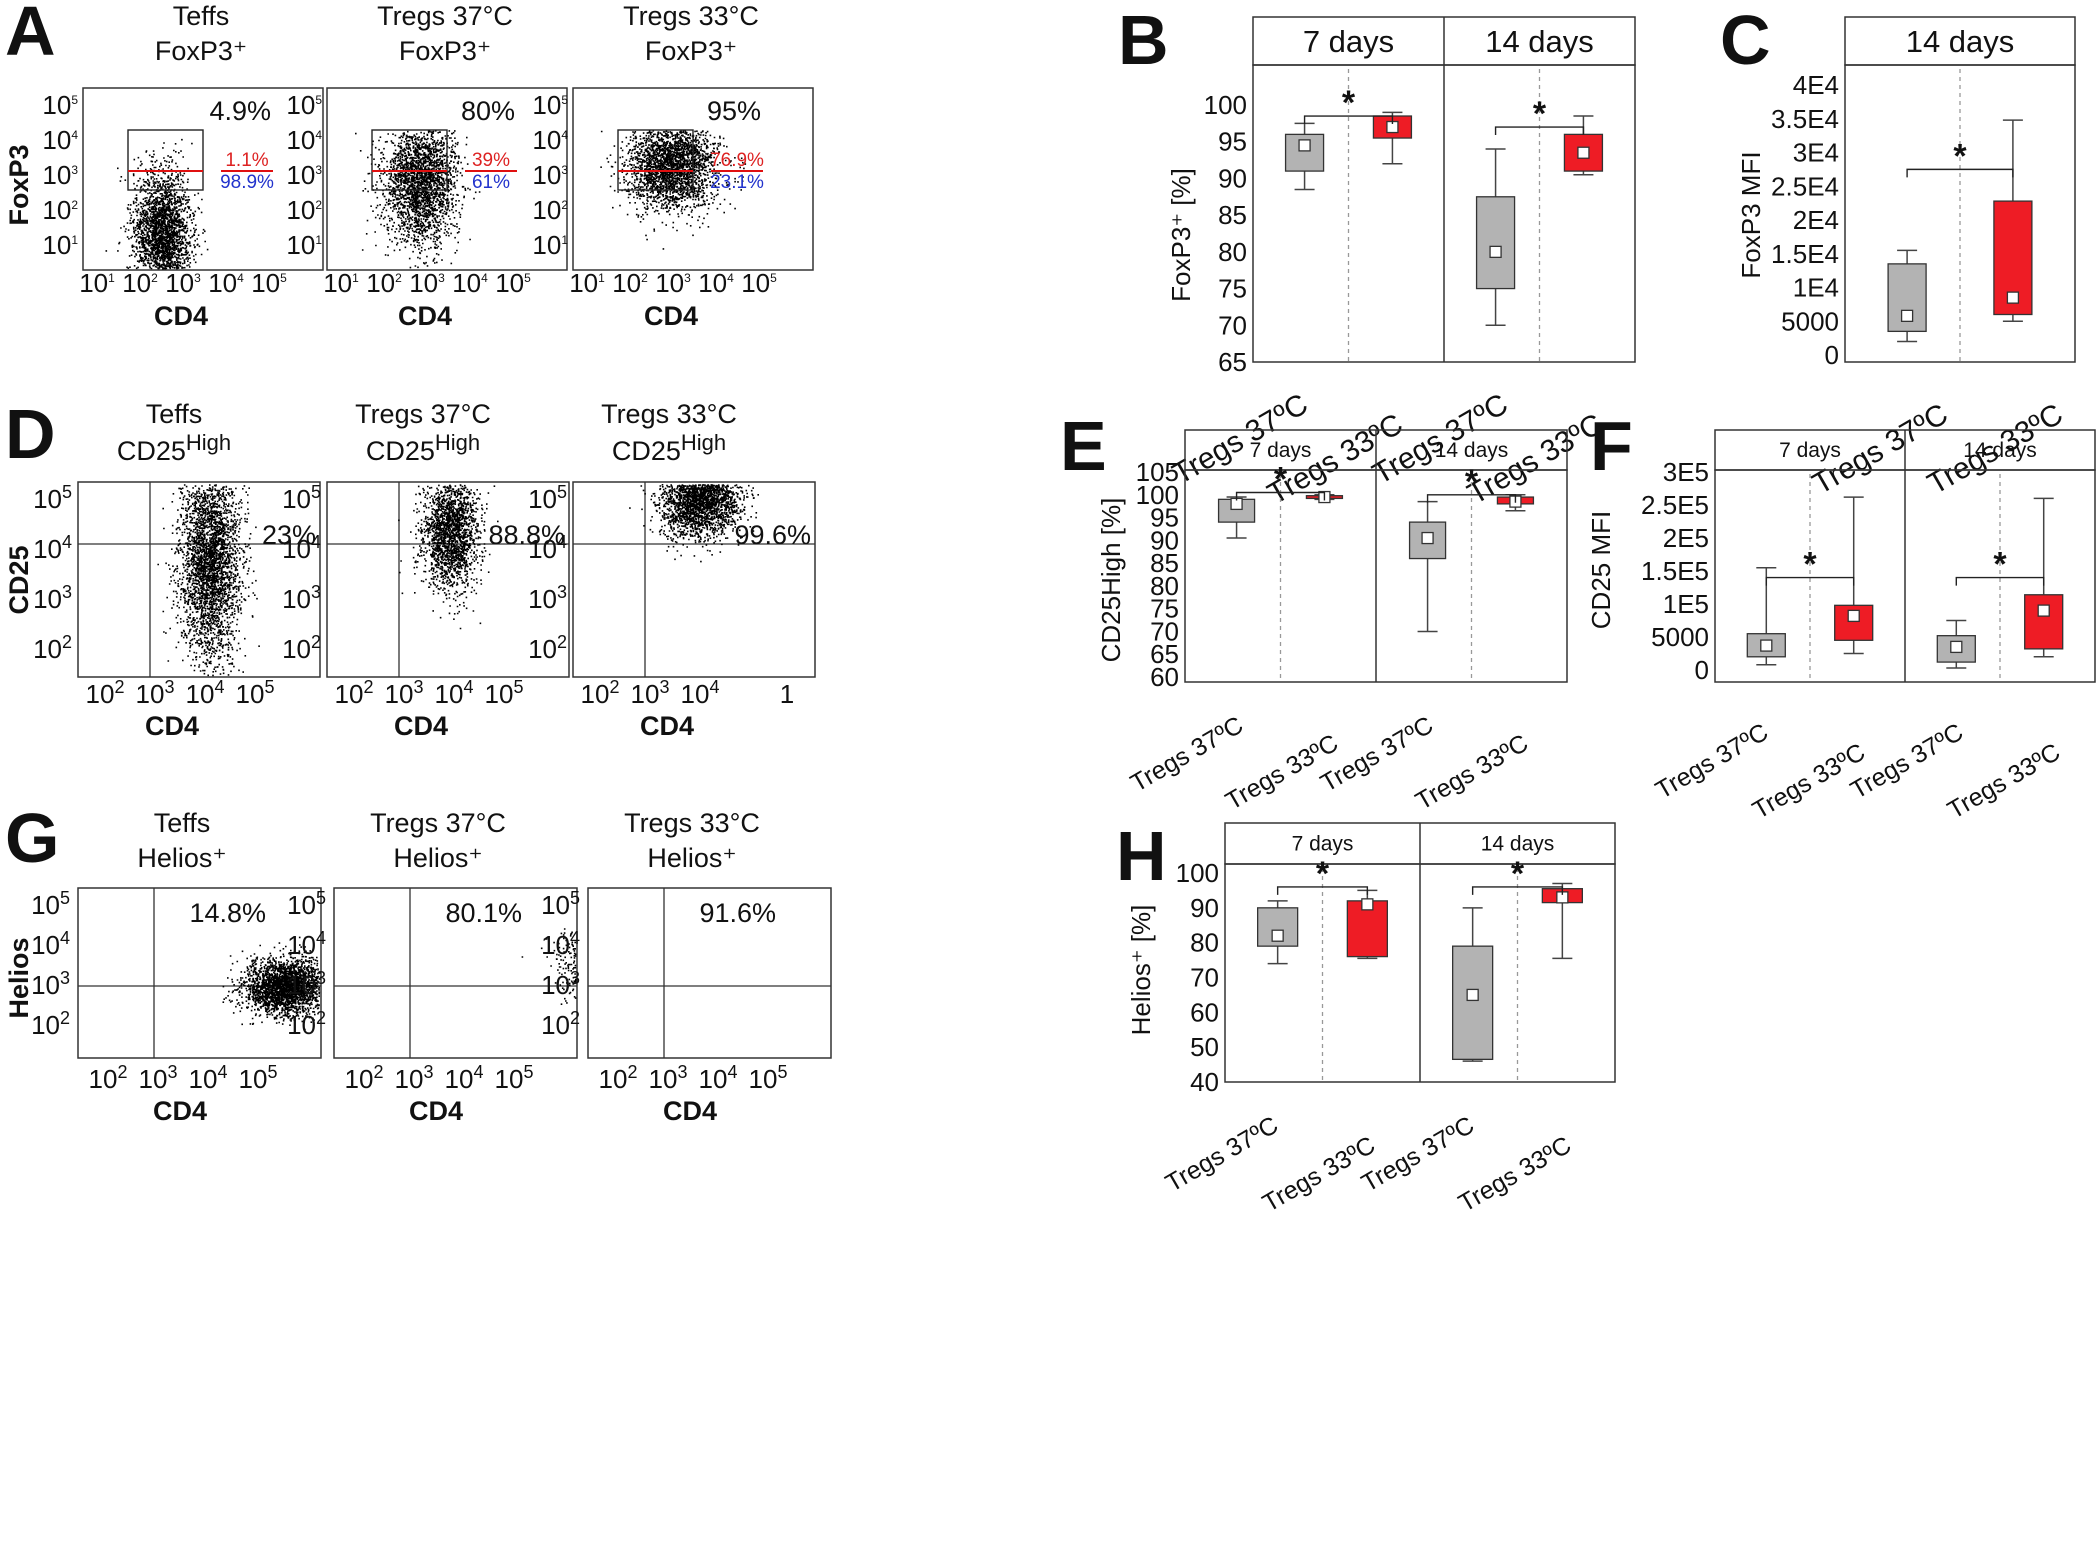 The width and height of the screenshot is (2100, 1563). Describe the element at coordinates (1805, 254) in the screenshot. I see `y-tick-label: 1.5E4` at that location.